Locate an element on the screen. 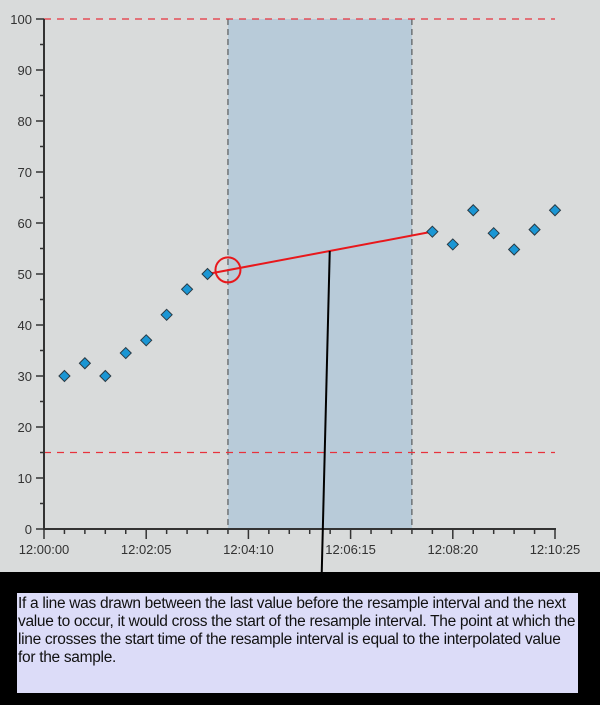 The height and width of the screenshot is (705, 600). y-tick-label: 80 is located at coordinates (25, 121).